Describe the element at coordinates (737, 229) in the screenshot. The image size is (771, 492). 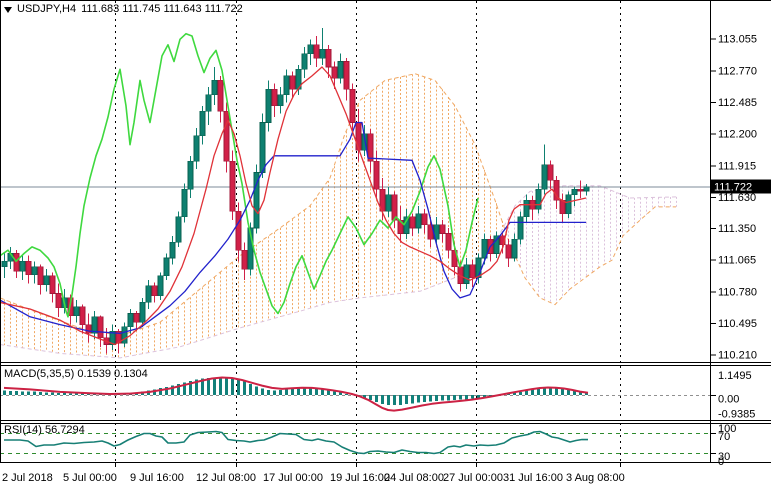
I see `svg-text: 111.350` at that location.